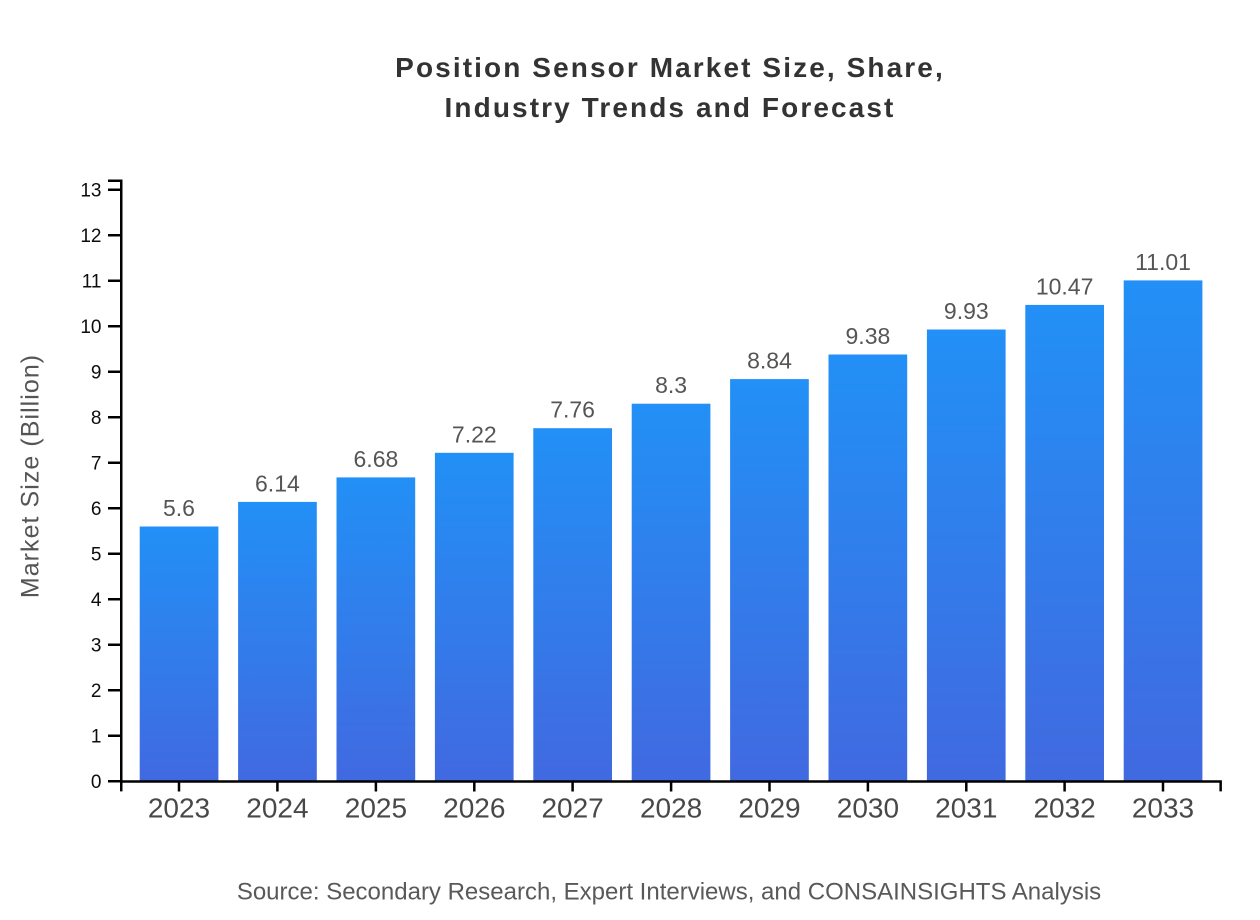 Image resolution: width=1260 pixels, height=920 pixels. Describe the element at coordinates (868, 336) in the screenshot. I see `svg-text: 9.38` at that location.